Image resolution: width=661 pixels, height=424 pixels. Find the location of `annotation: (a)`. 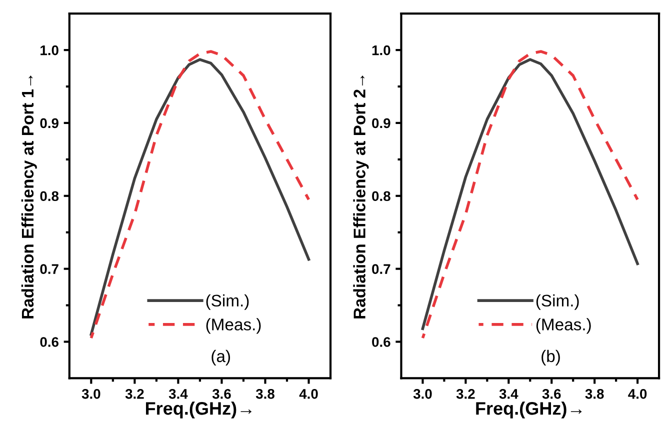

annotation: (a) is located at coordinates (221, 358).